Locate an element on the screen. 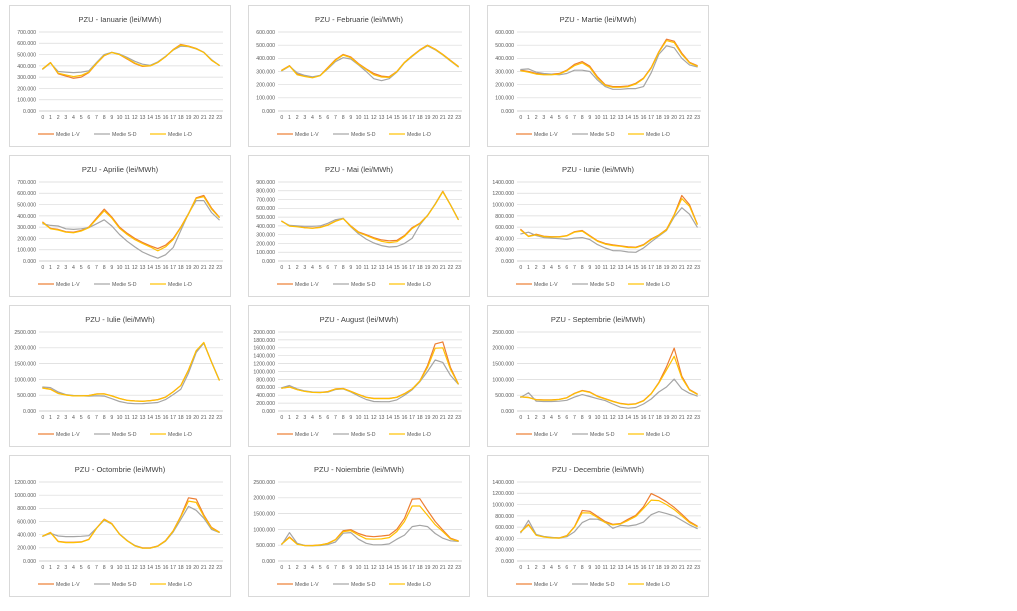 The width and height of the screenshot is (1017, 611). y-tick-label: 2000.000 is located at coordinates (25, 349).